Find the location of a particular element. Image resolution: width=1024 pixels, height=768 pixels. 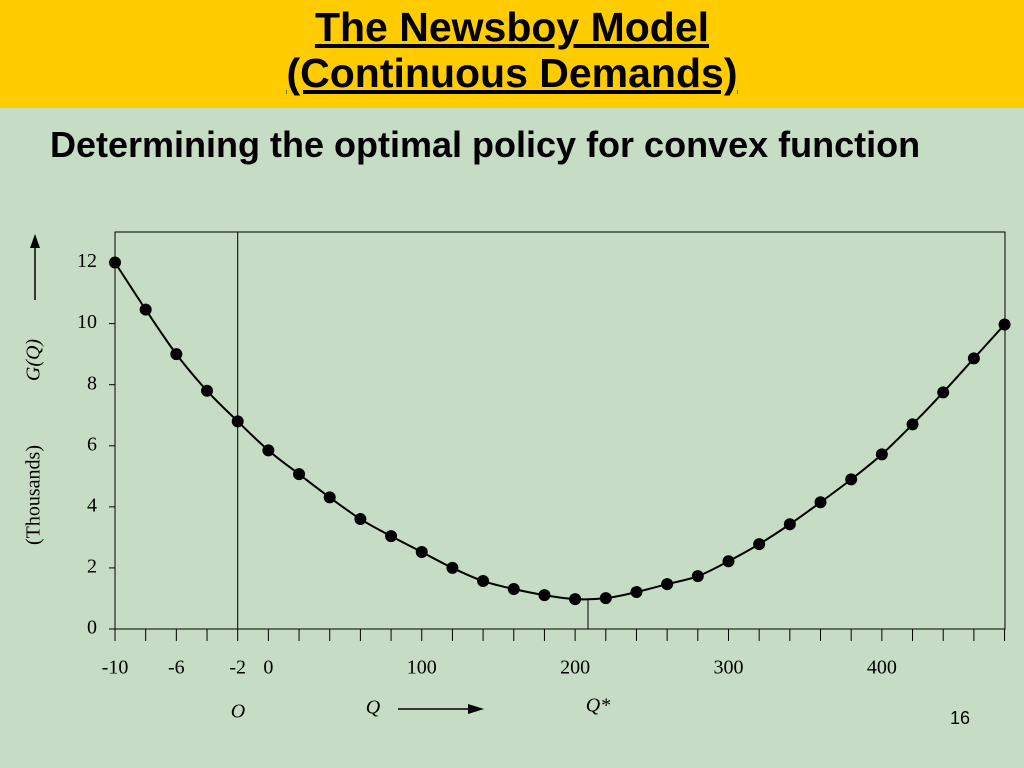

y-unit-label: (Thousands) is located at coordinates (34, 495).